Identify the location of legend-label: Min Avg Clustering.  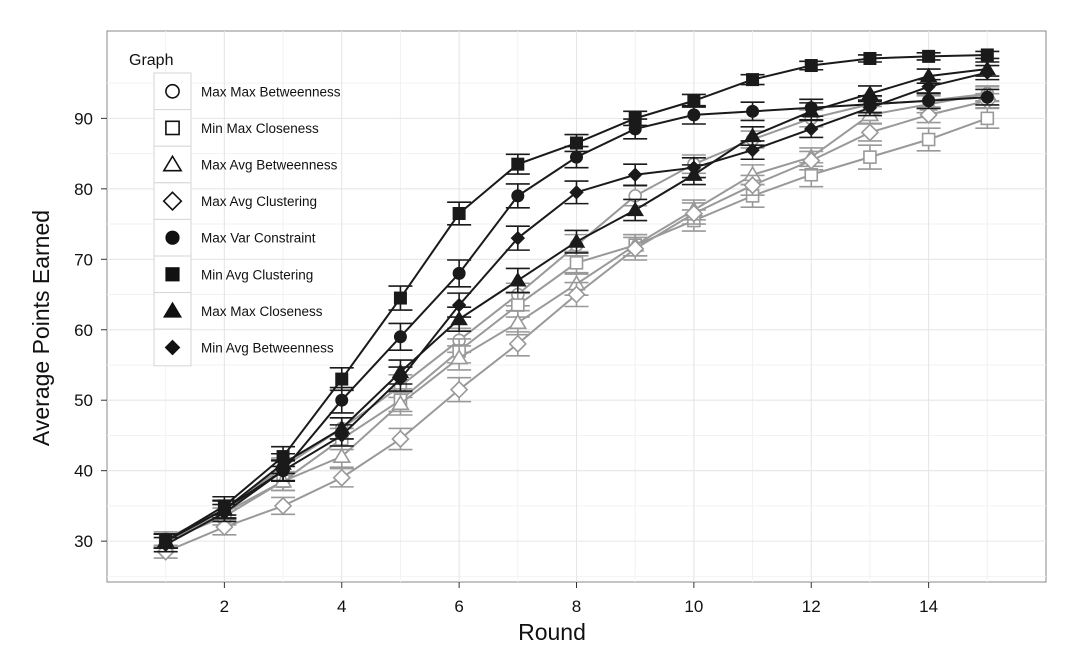
(257, 274).